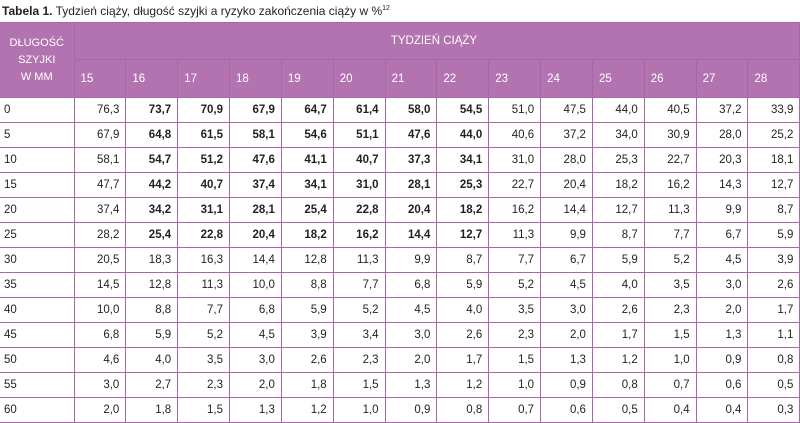 This screenshot has width=800, height=423. Describe the element at coordinates (37, 160) in the screenshot. I see `cervix-length-cell: 10` at that location.